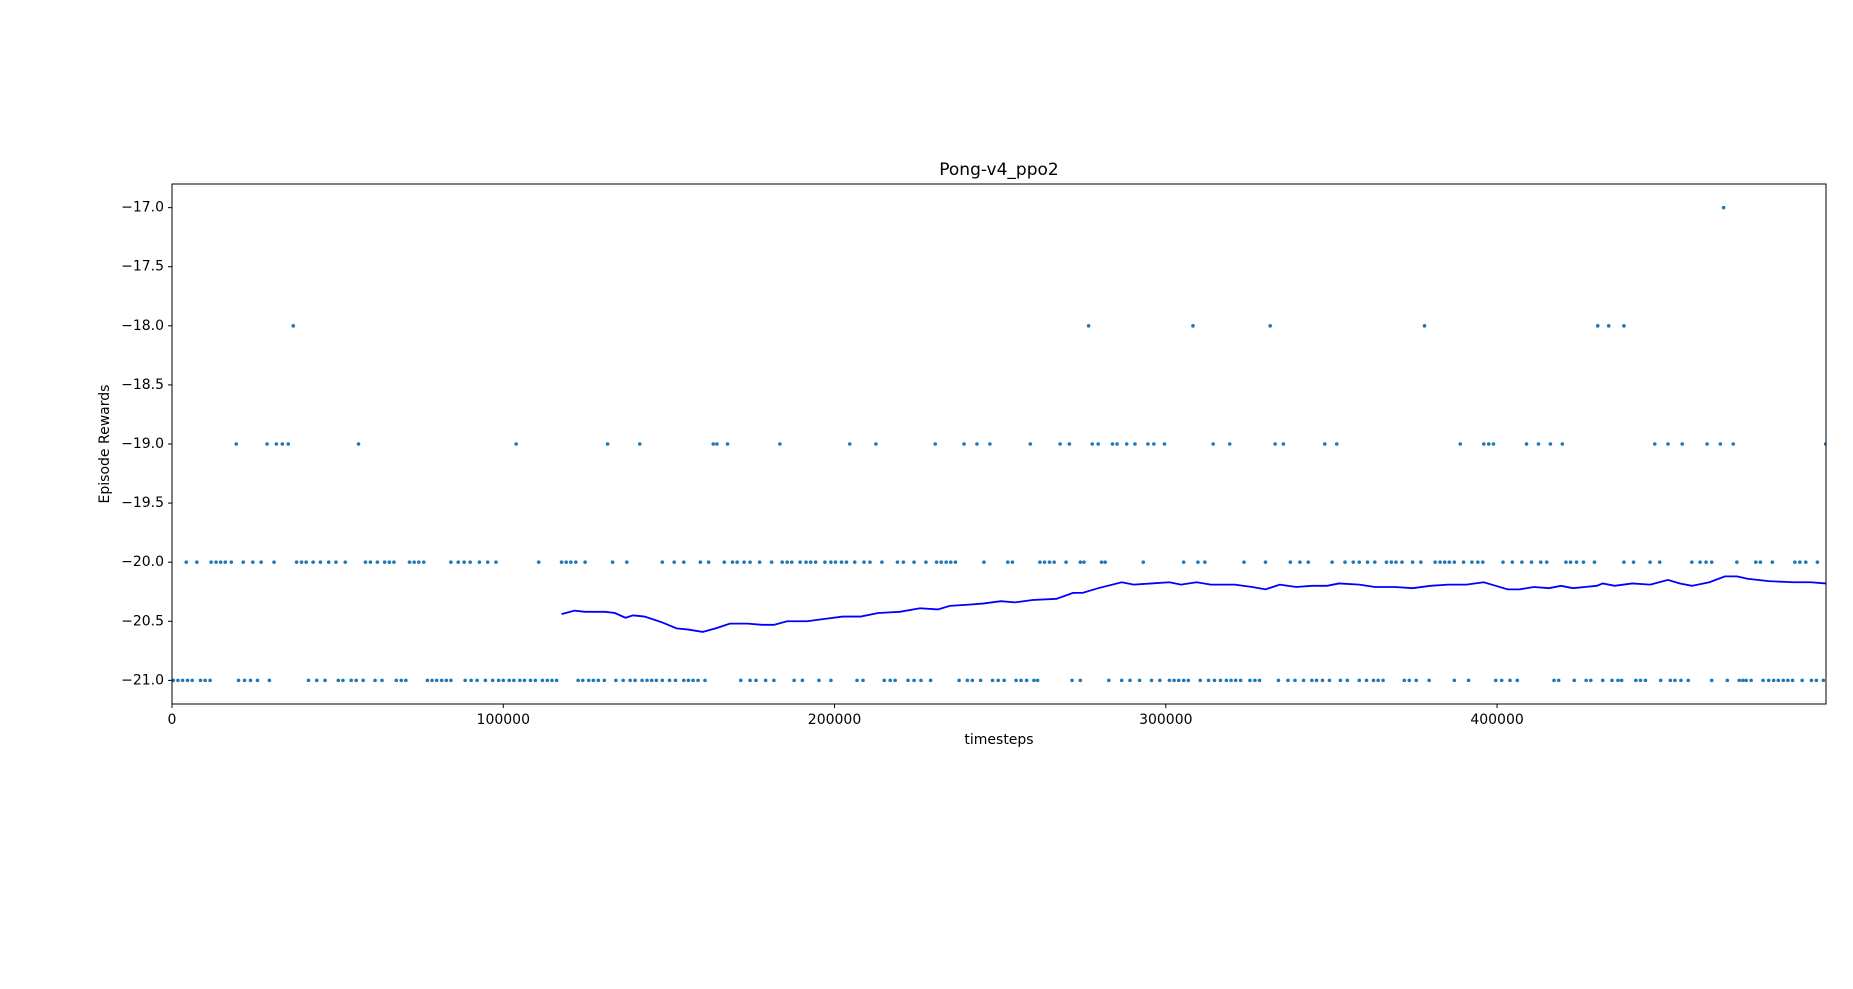 Image resolution: width=1853 pixels, height=989 pixels. Describe the element at coordinates (142, 208) in the screenshot. I see `y-tick-label: −17.0` at that location.